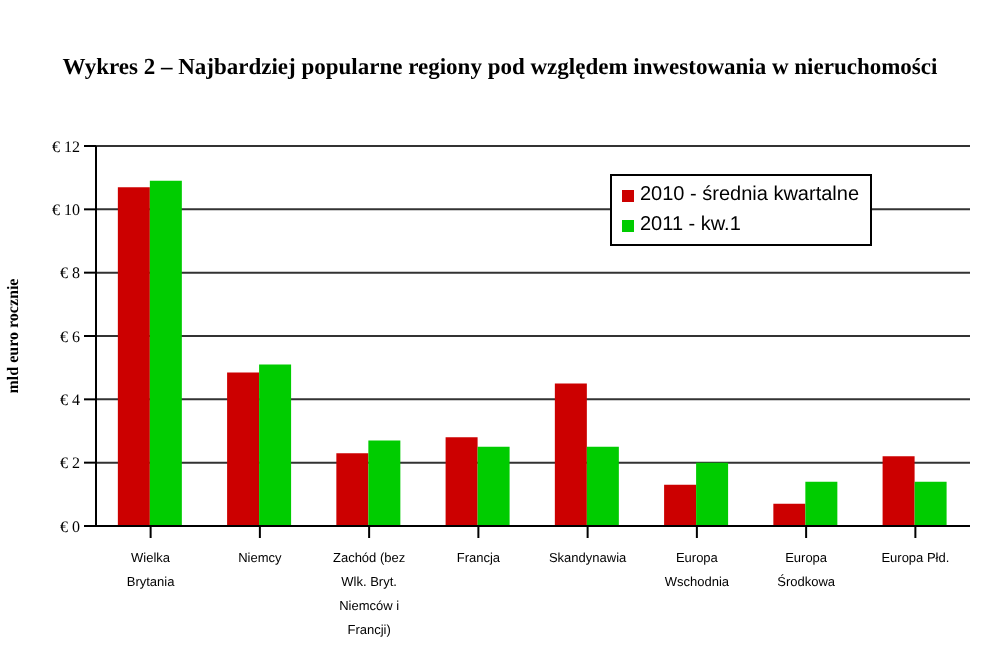 The width and height of the screenshot is (1000, 650). I want to click on y-axis-title: mld euro rocznie, so click(12, 335).